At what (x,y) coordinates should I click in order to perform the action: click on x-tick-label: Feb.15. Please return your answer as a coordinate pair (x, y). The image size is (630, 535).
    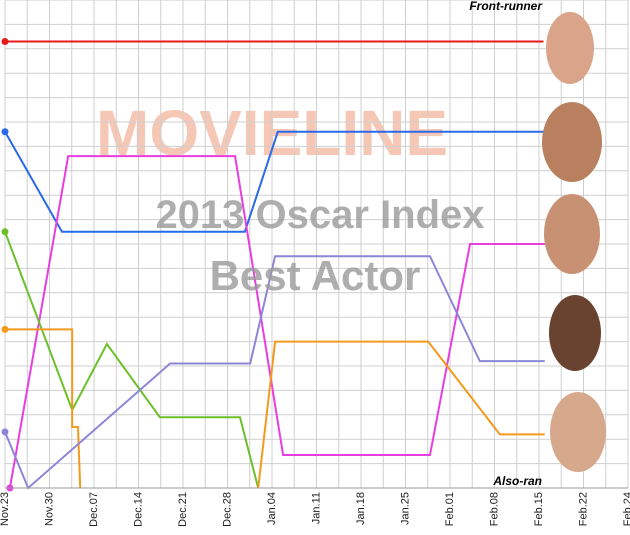
    Looking at the image, I should click on (539, 509).